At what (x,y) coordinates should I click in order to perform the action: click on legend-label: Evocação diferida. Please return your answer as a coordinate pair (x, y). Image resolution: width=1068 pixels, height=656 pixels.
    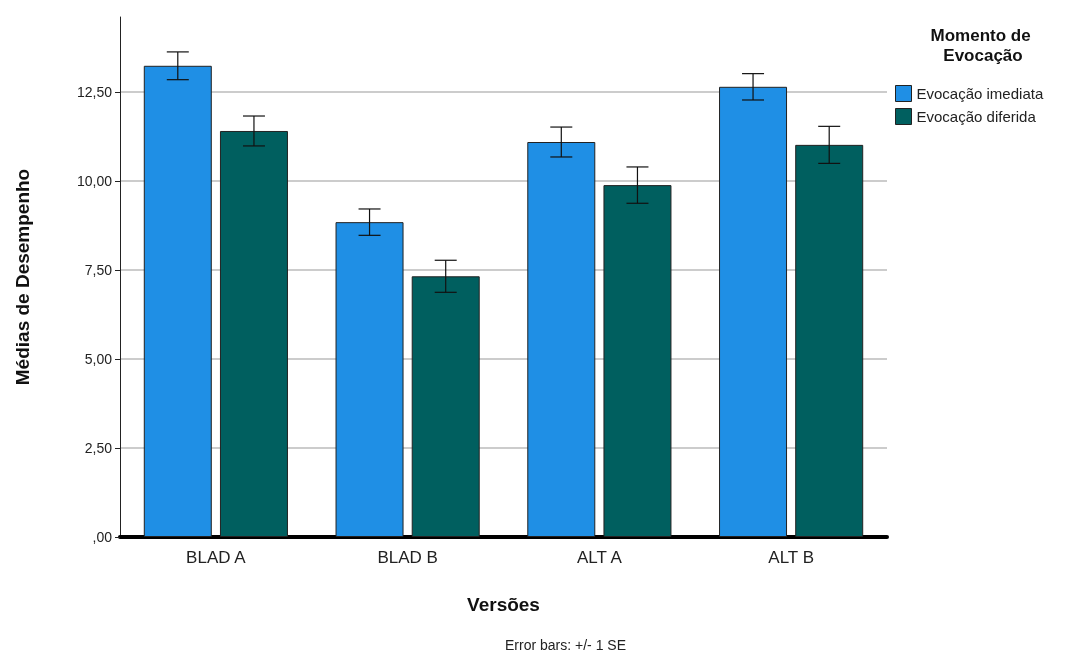
    Looking at the image, I should click on (976, 116).